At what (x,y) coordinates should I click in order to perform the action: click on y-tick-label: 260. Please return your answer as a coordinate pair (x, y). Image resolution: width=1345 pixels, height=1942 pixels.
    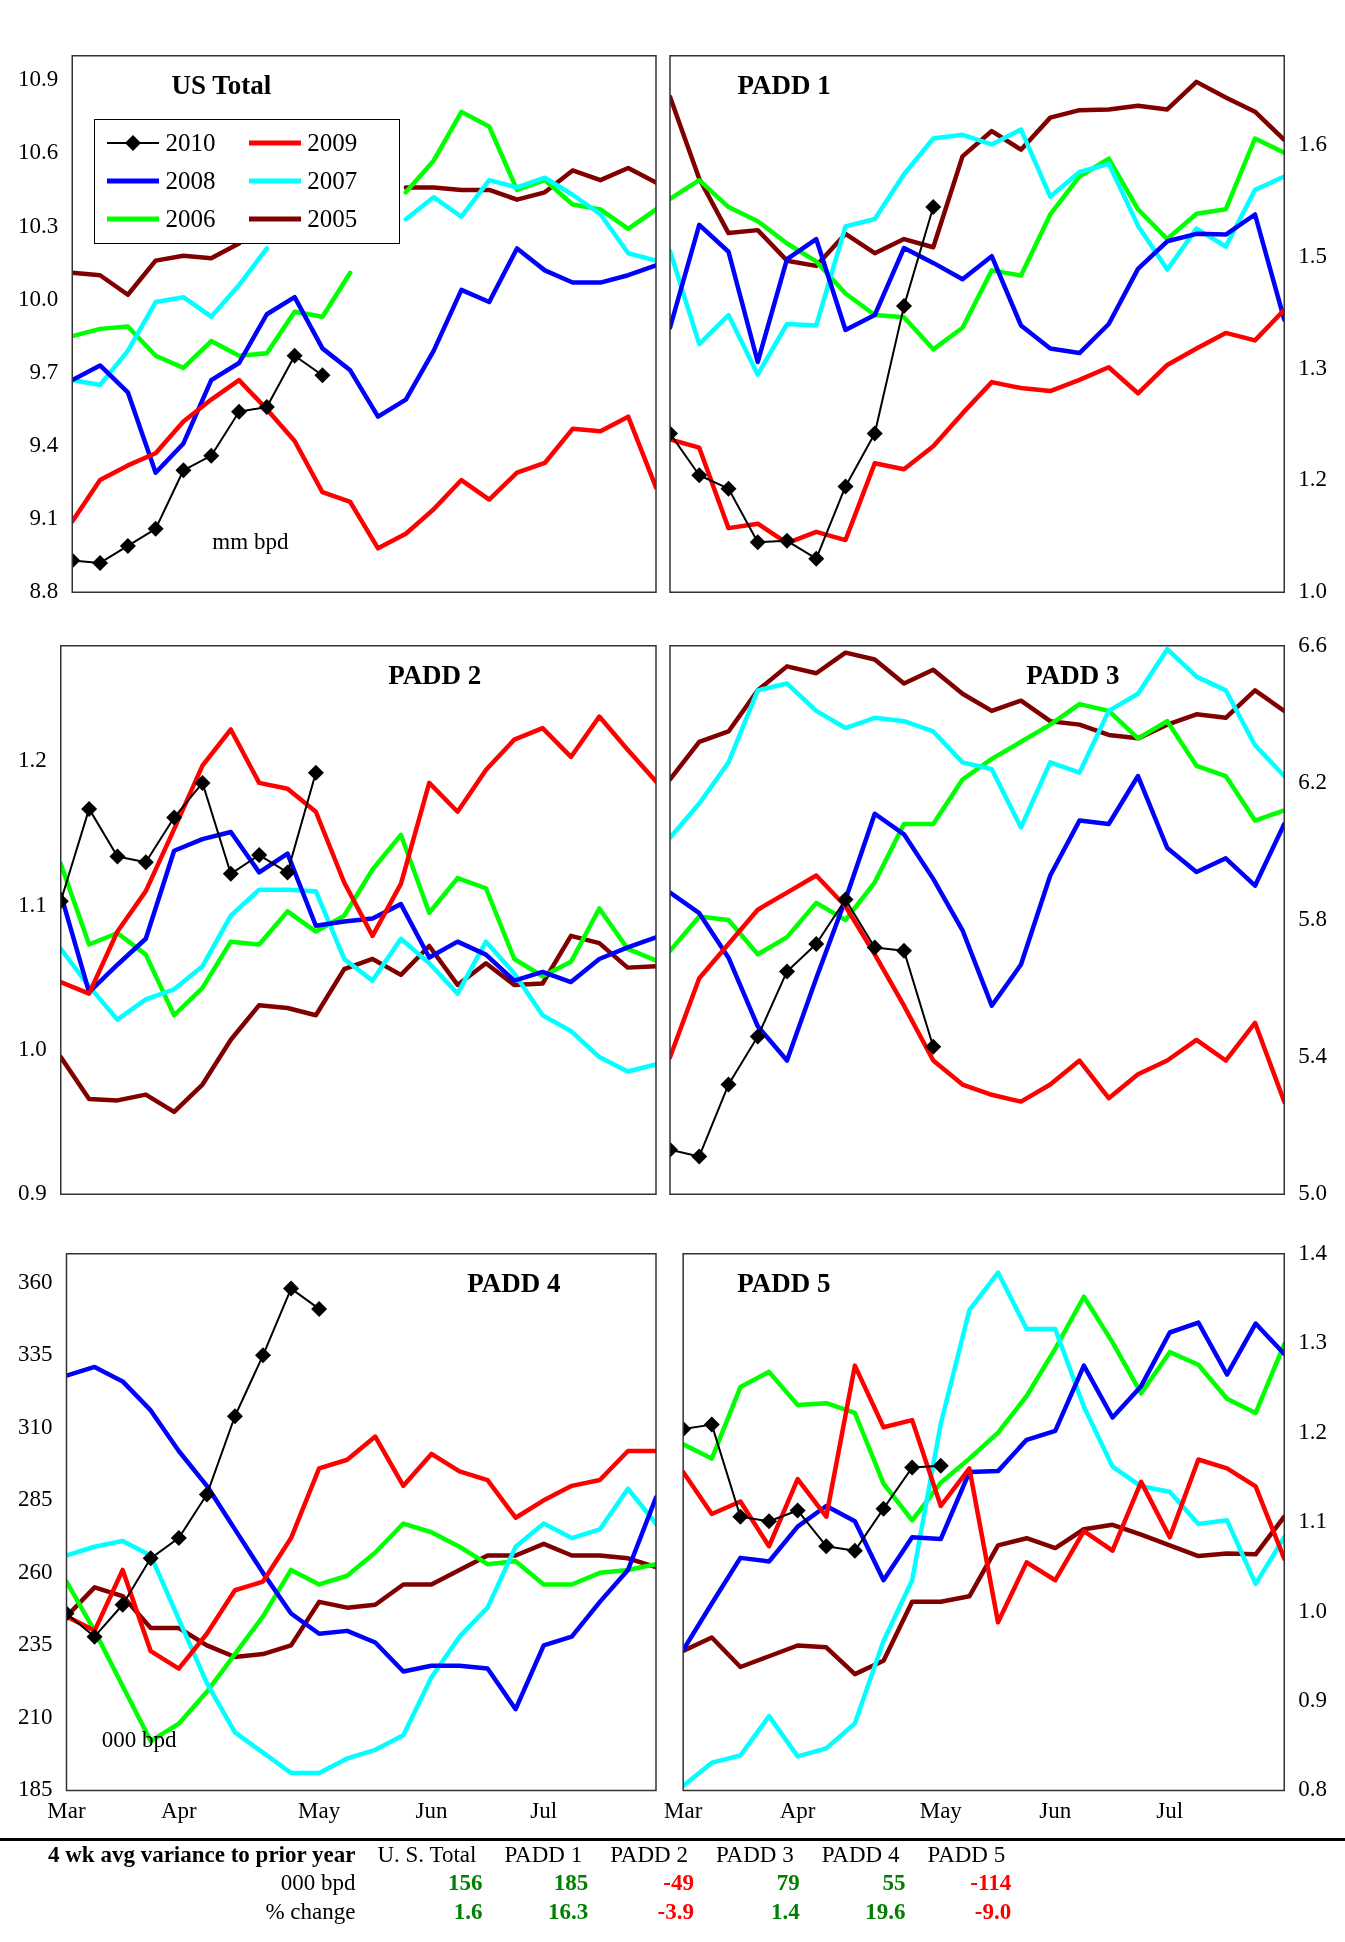
    Looking at the image, I should click on (35, 1571).